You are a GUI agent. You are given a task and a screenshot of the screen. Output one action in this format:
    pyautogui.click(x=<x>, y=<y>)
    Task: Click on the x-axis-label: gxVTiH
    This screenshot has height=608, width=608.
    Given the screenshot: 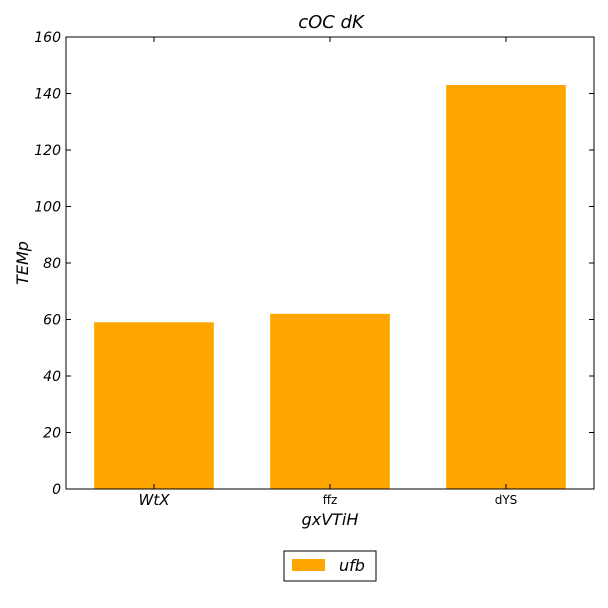 What is the action you would take?
    pyautogui.click(x=330, y=519)
    